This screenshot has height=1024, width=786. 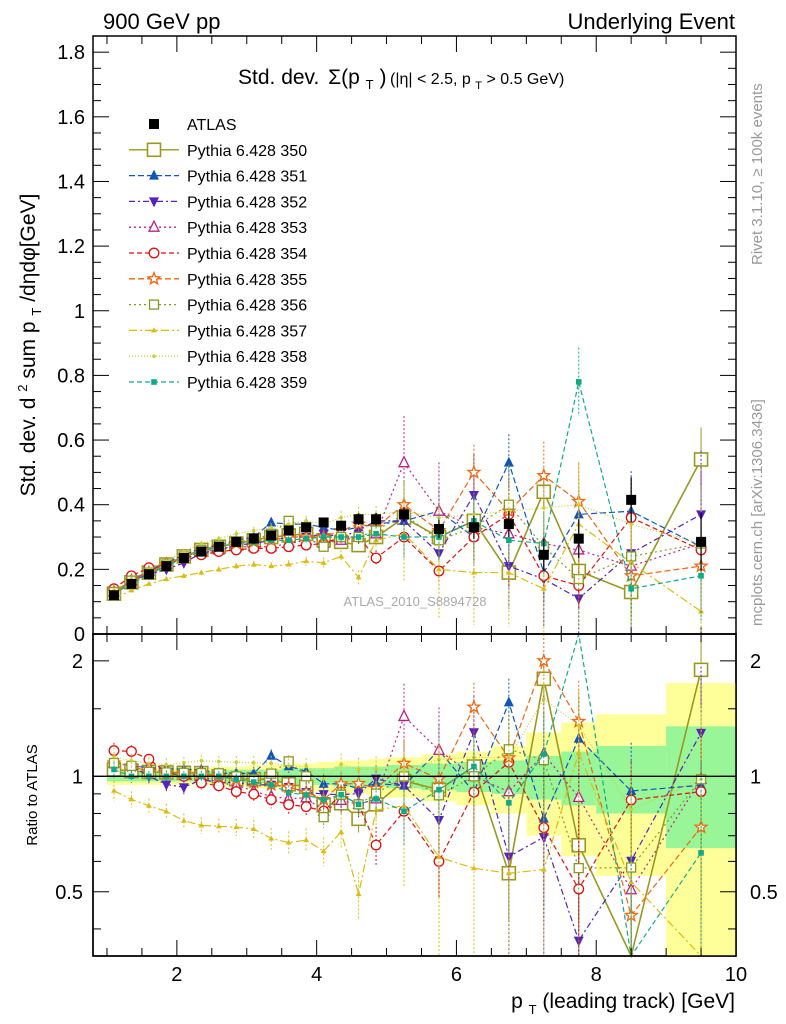 I want to click on header-left: 900 GeV pp, so click(x=161, y=21).